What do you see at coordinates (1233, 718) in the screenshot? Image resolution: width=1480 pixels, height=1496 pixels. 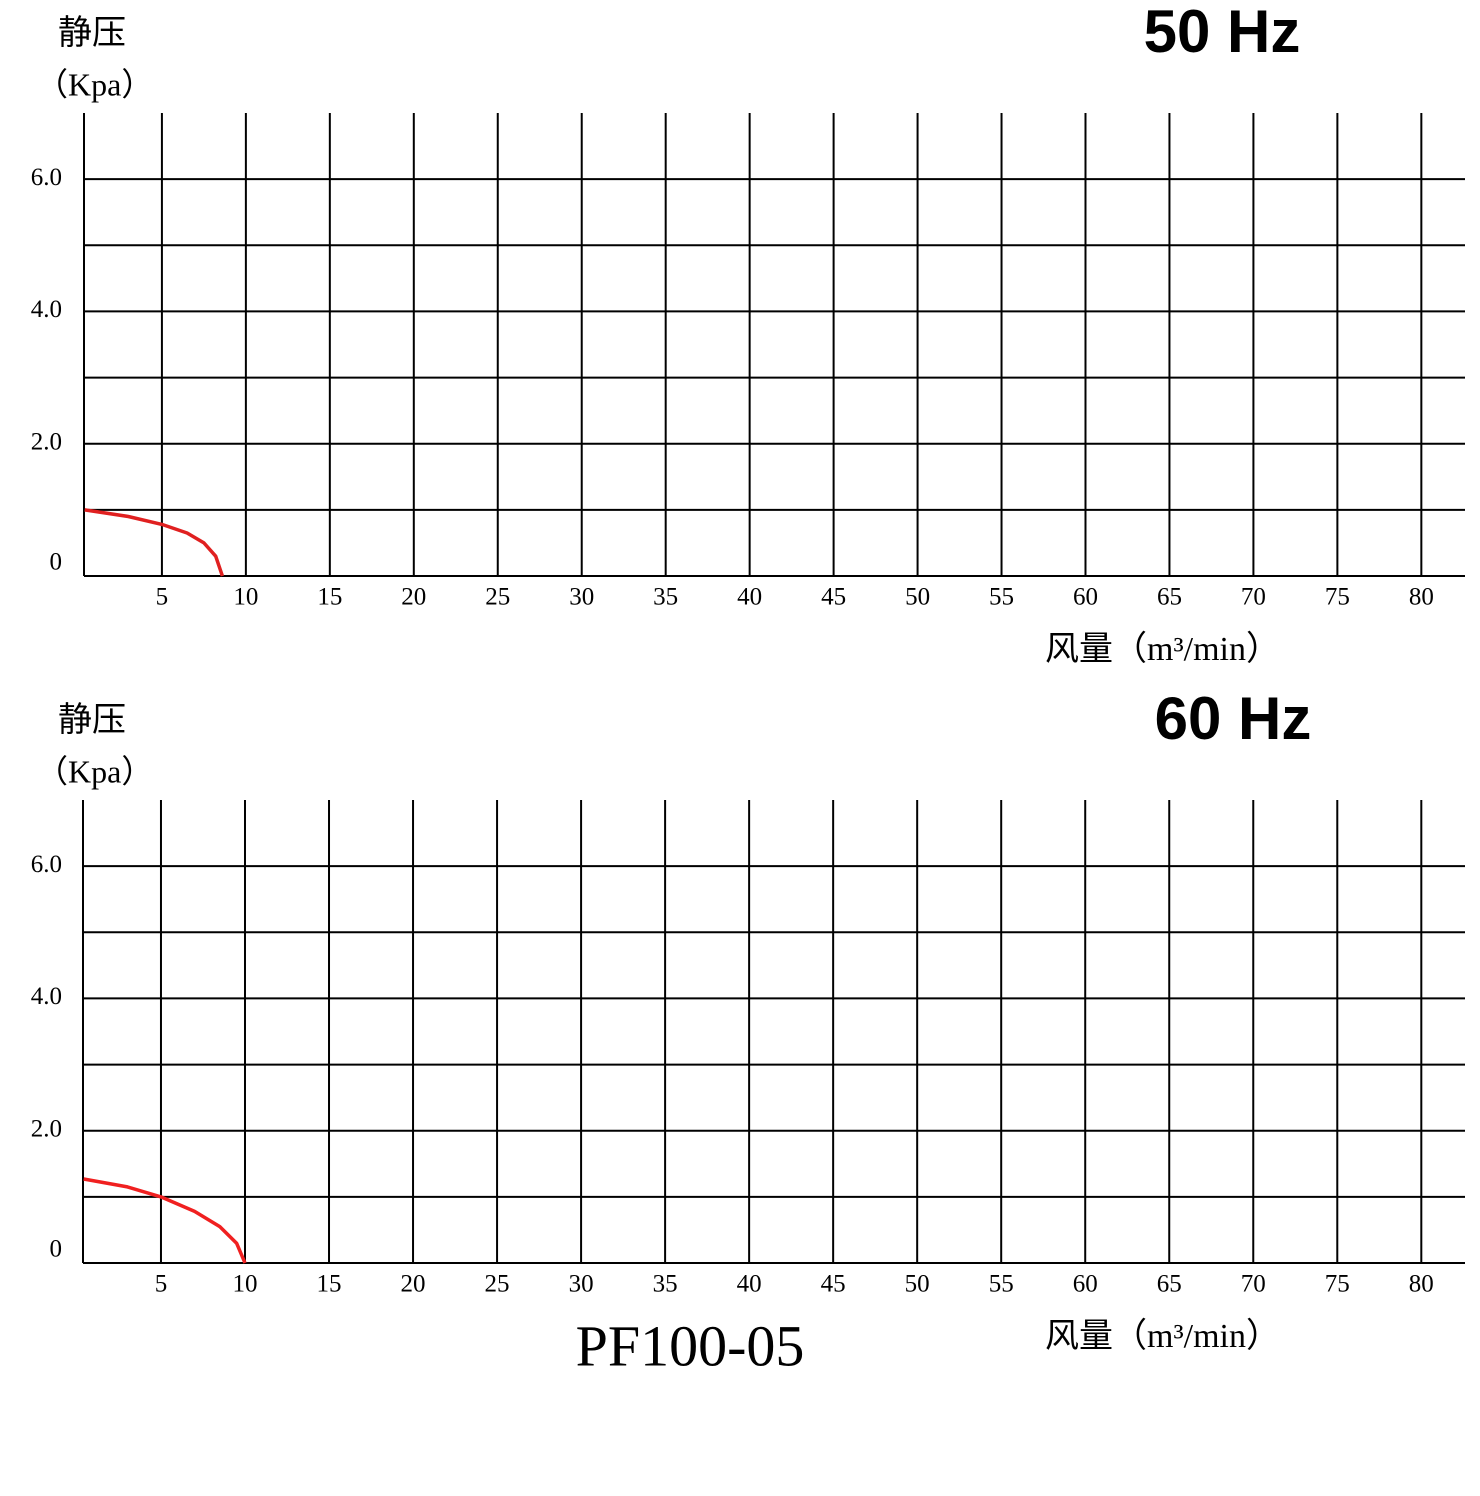 I see `frequency-label: 60 Hz` at bounding box center [1233, 718].